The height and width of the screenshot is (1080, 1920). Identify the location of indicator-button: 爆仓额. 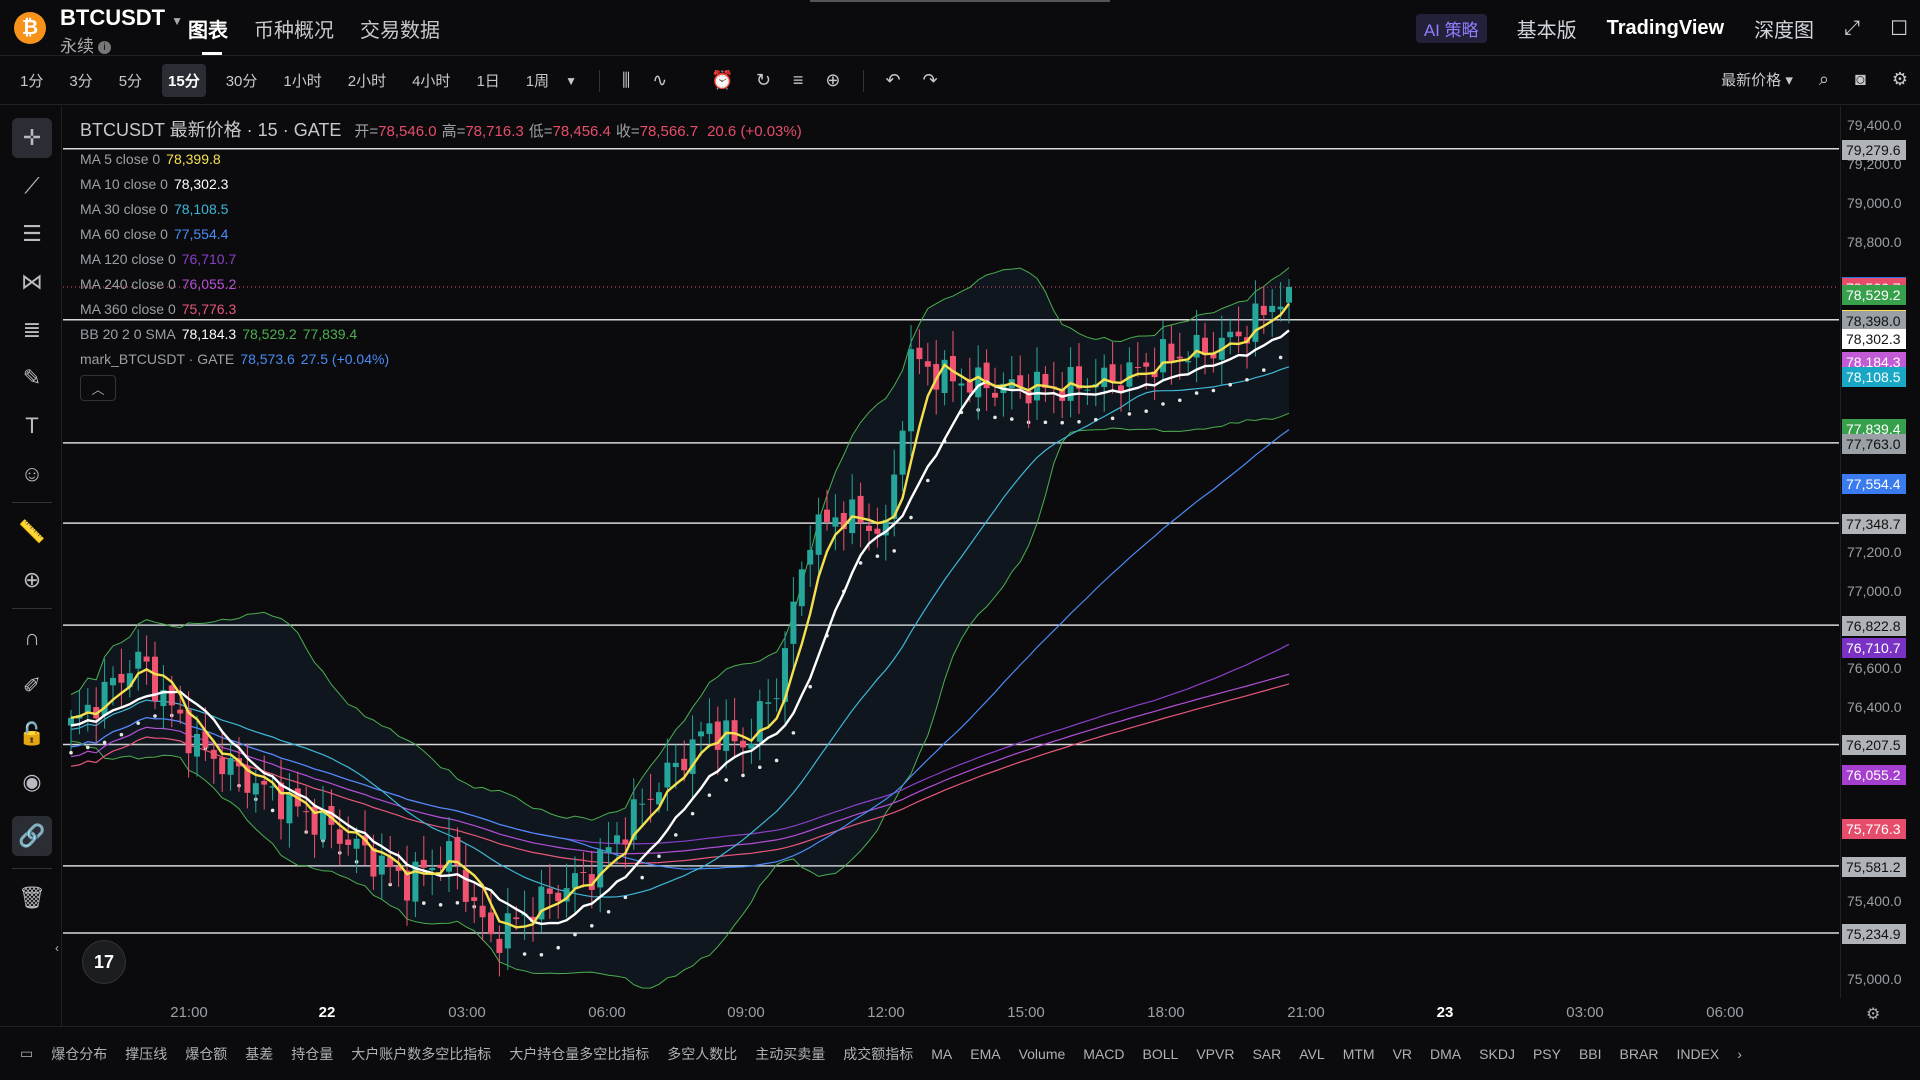
(206, 1053).